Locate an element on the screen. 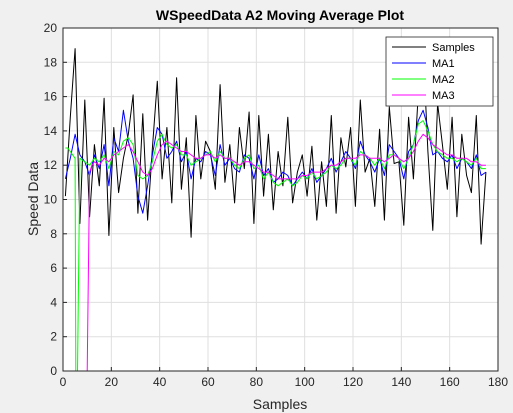 The width and height of the screenshot is (513, 413). y-ticks: 0 2 4 6 8 10 12 14 16 18 20 is located at coordinates (55, 199).